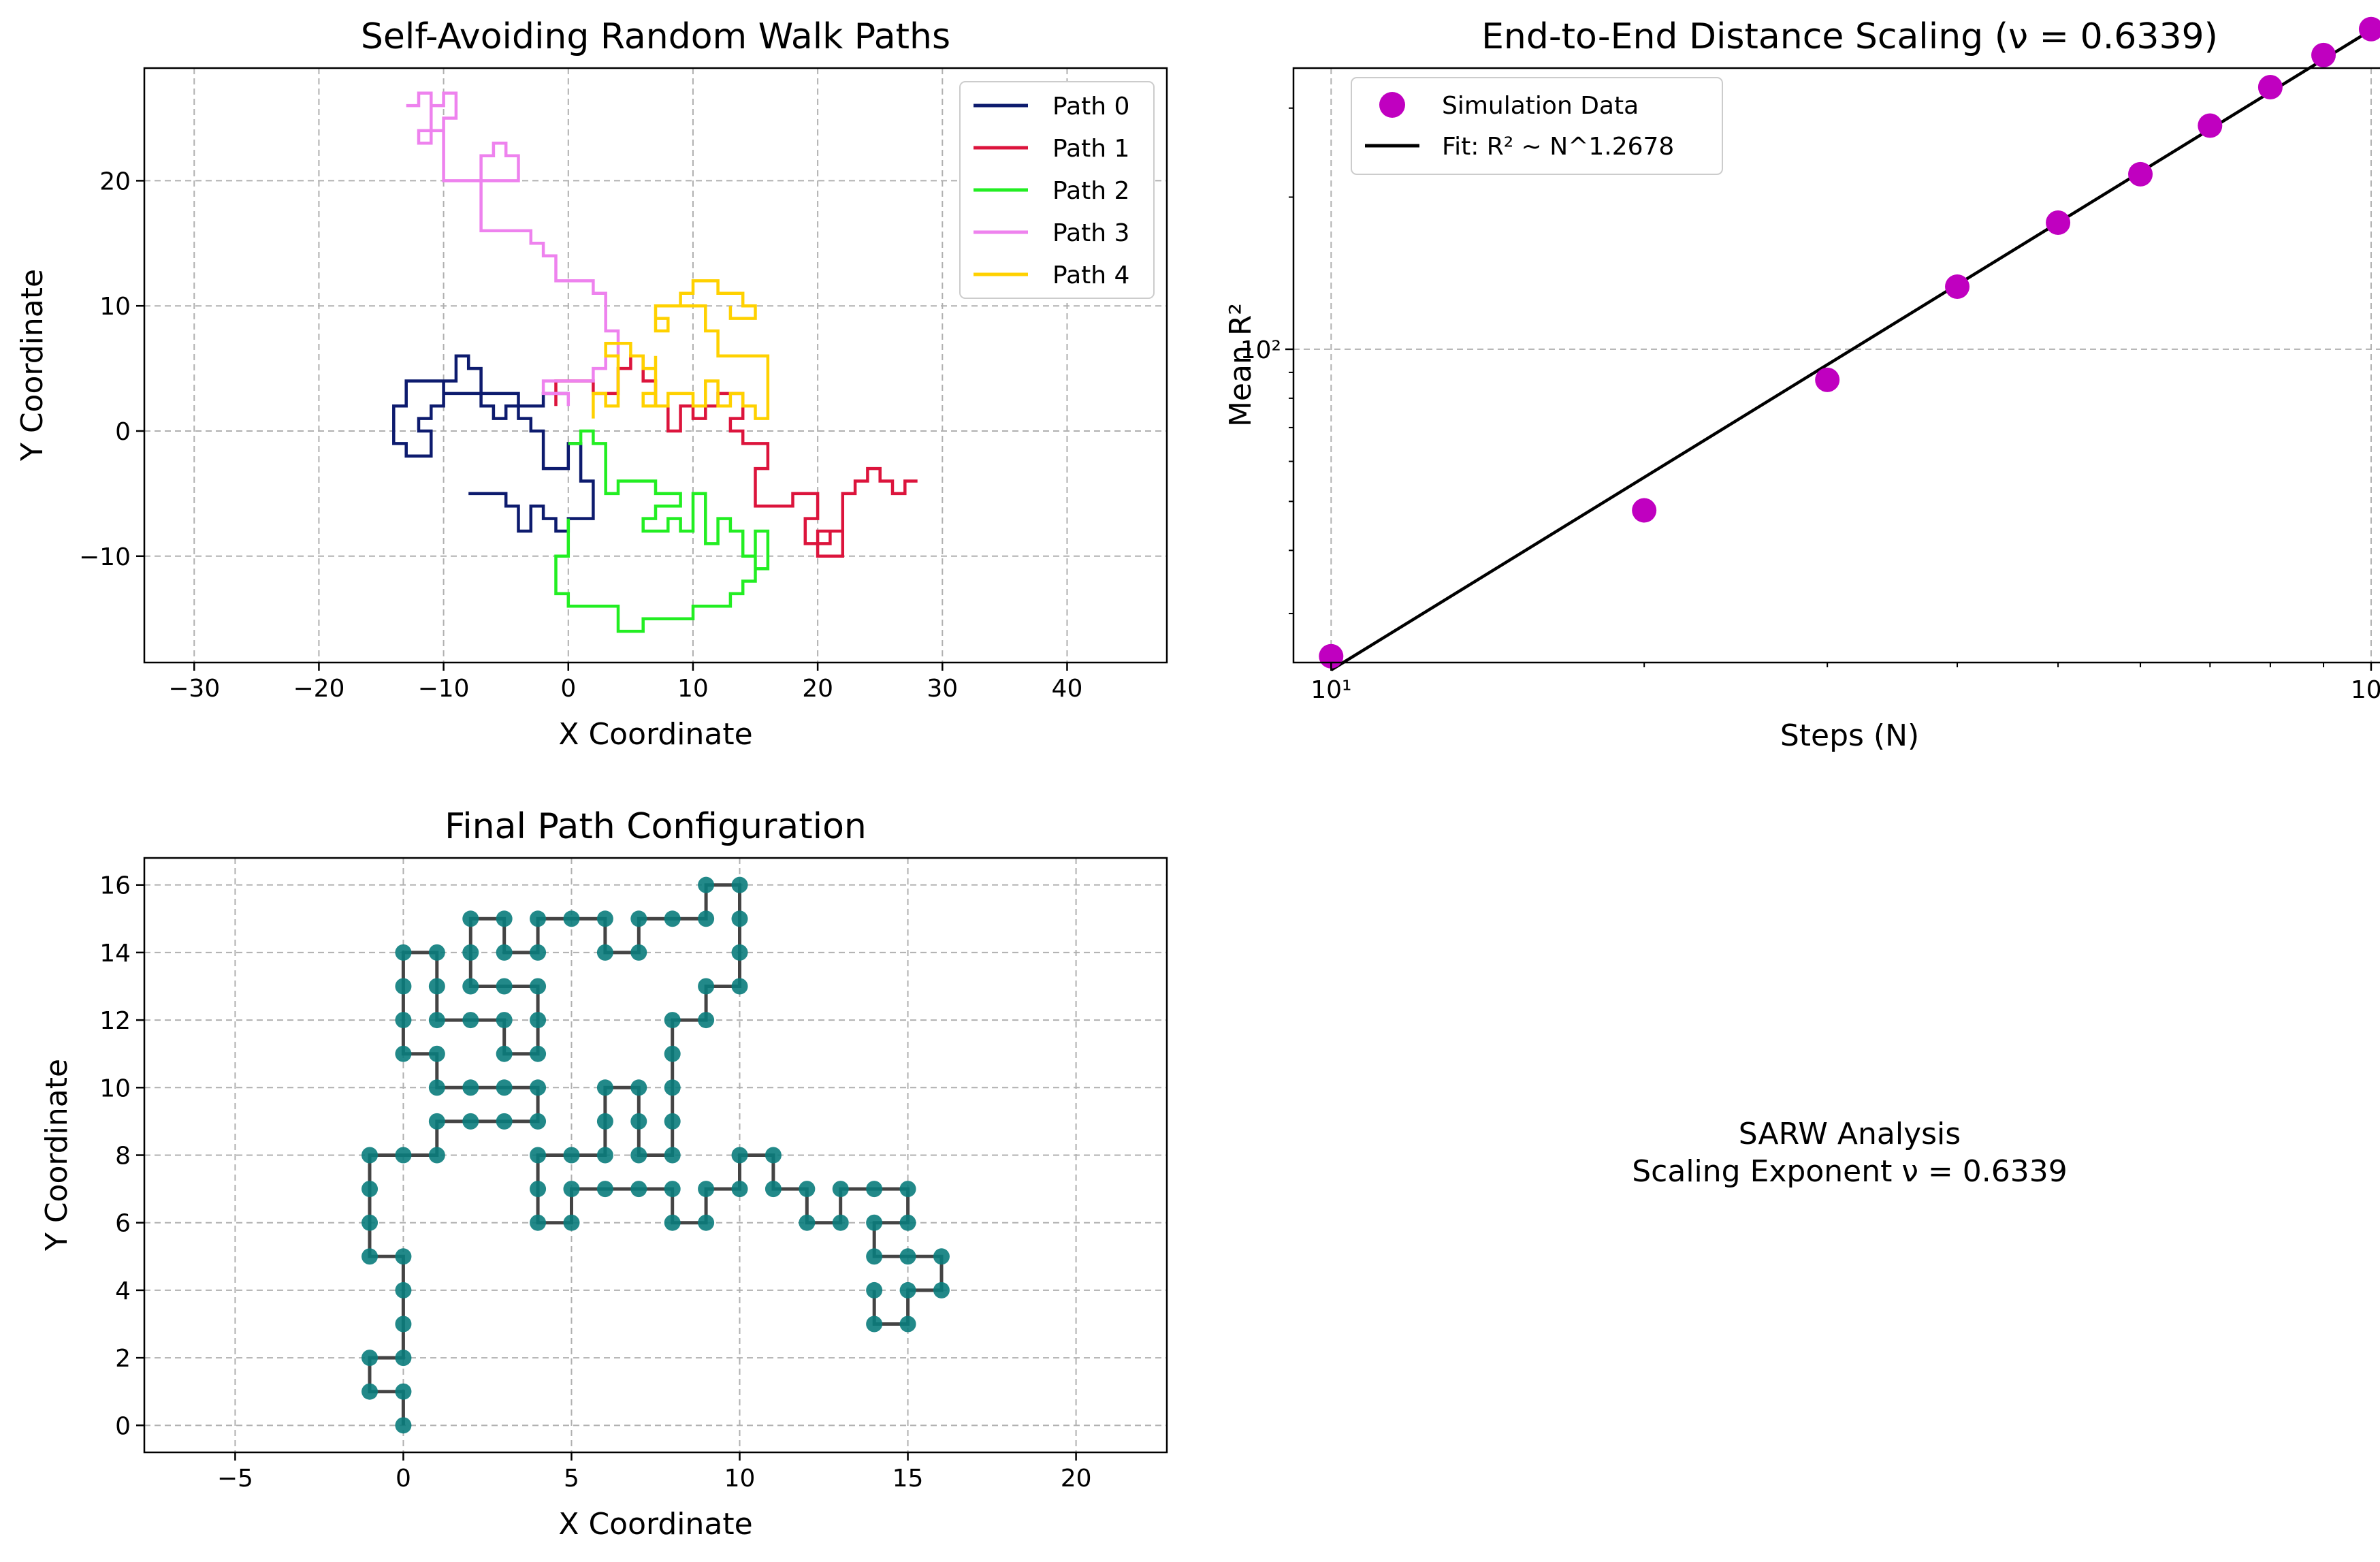  What do you see at coordinates (194, 689) in the screenshot?
I see `x-tick-label: −30` at bounding box center [194, 689].